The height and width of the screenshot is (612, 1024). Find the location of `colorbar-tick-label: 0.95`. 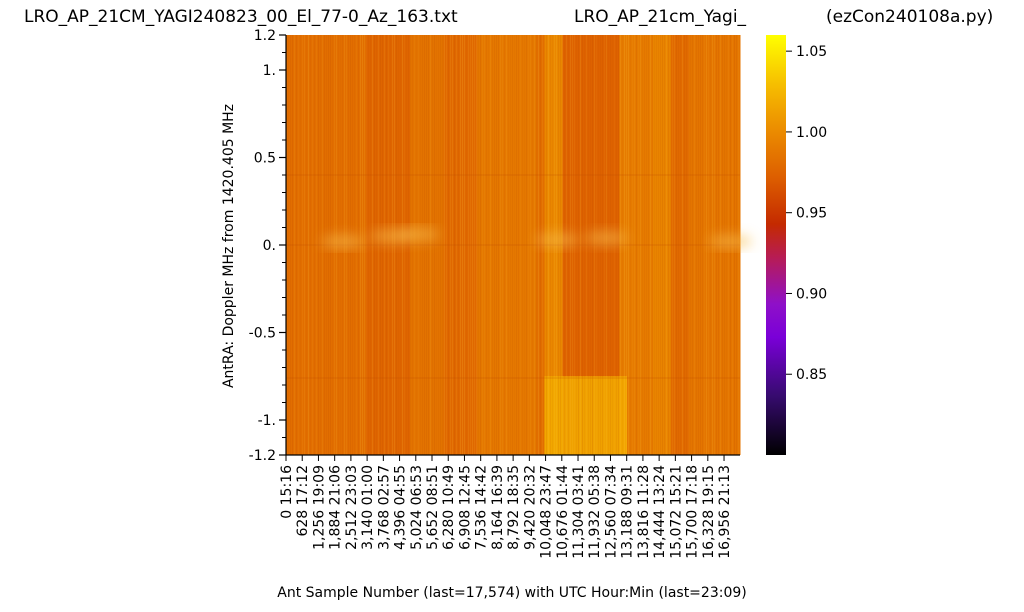

colorbar-tick-label: 0.95 is located at coordinates (811, 214).